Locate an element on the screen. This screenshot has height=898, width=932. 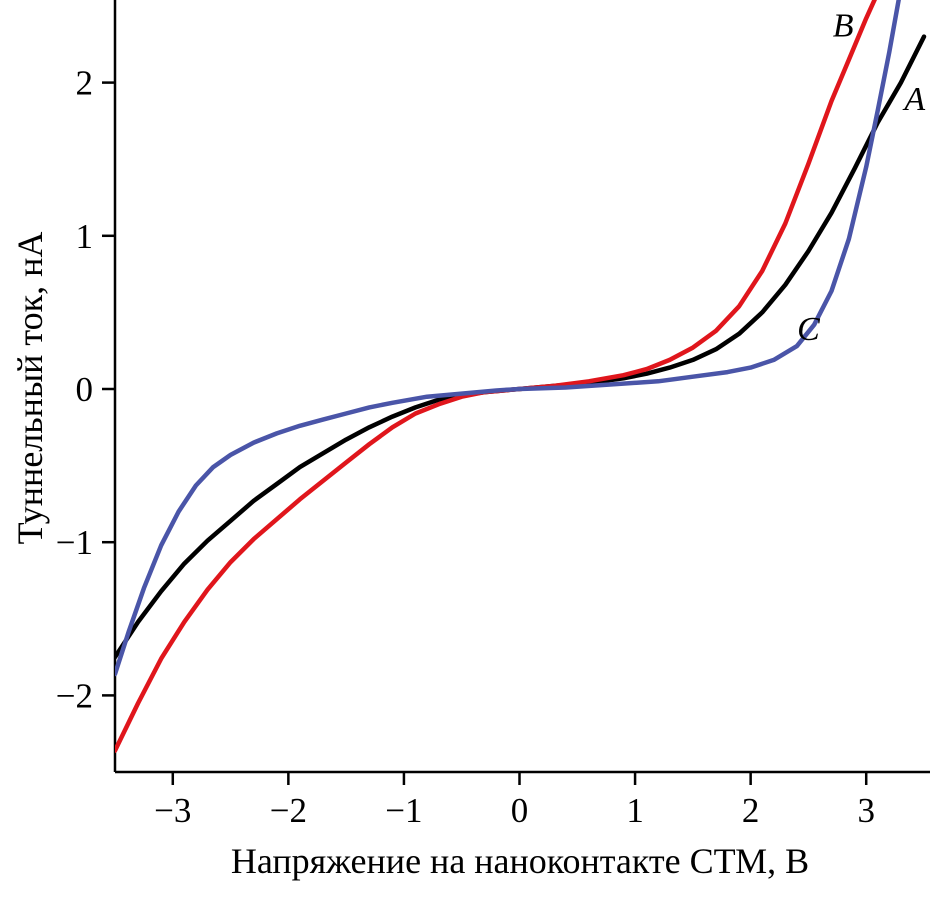
x-tick-label: 1 is located at coordinates (635, 810).